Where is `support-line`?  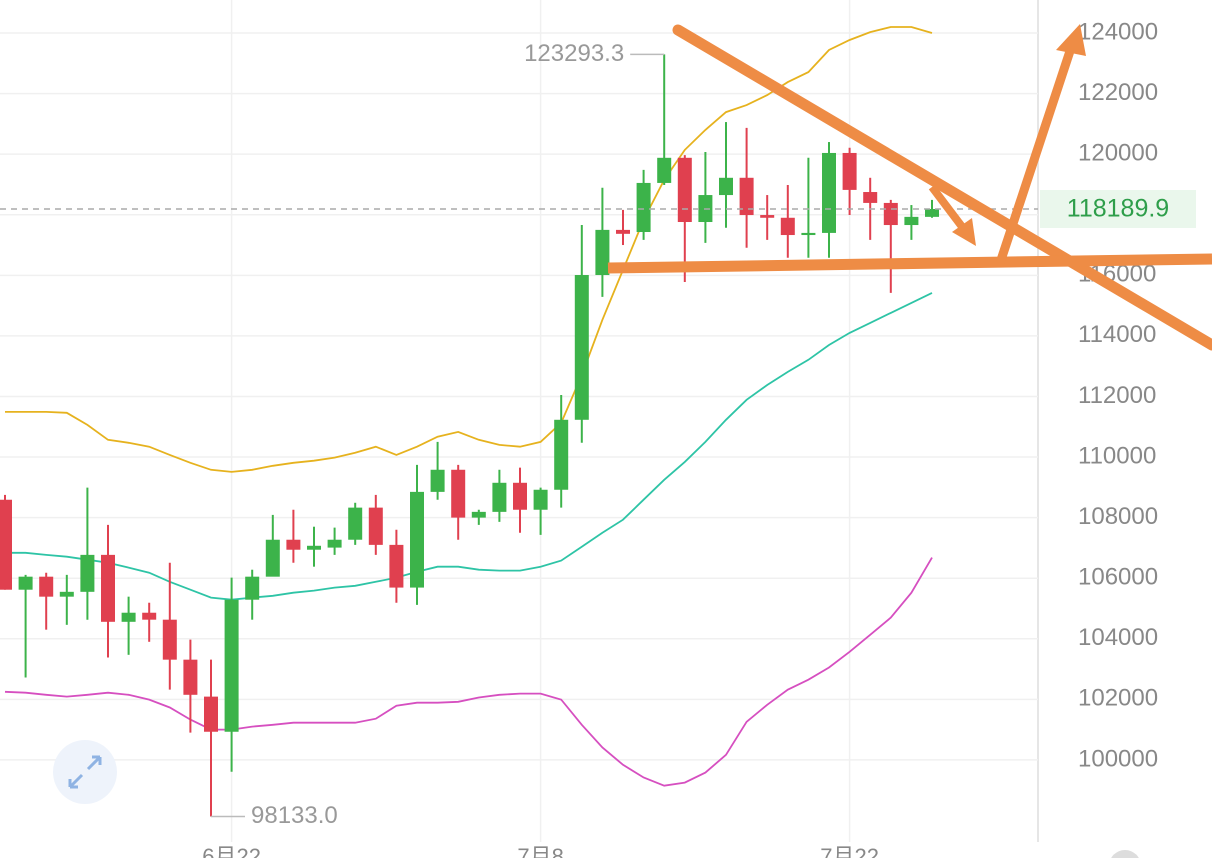
support-line is located at coordinates (909, 263).